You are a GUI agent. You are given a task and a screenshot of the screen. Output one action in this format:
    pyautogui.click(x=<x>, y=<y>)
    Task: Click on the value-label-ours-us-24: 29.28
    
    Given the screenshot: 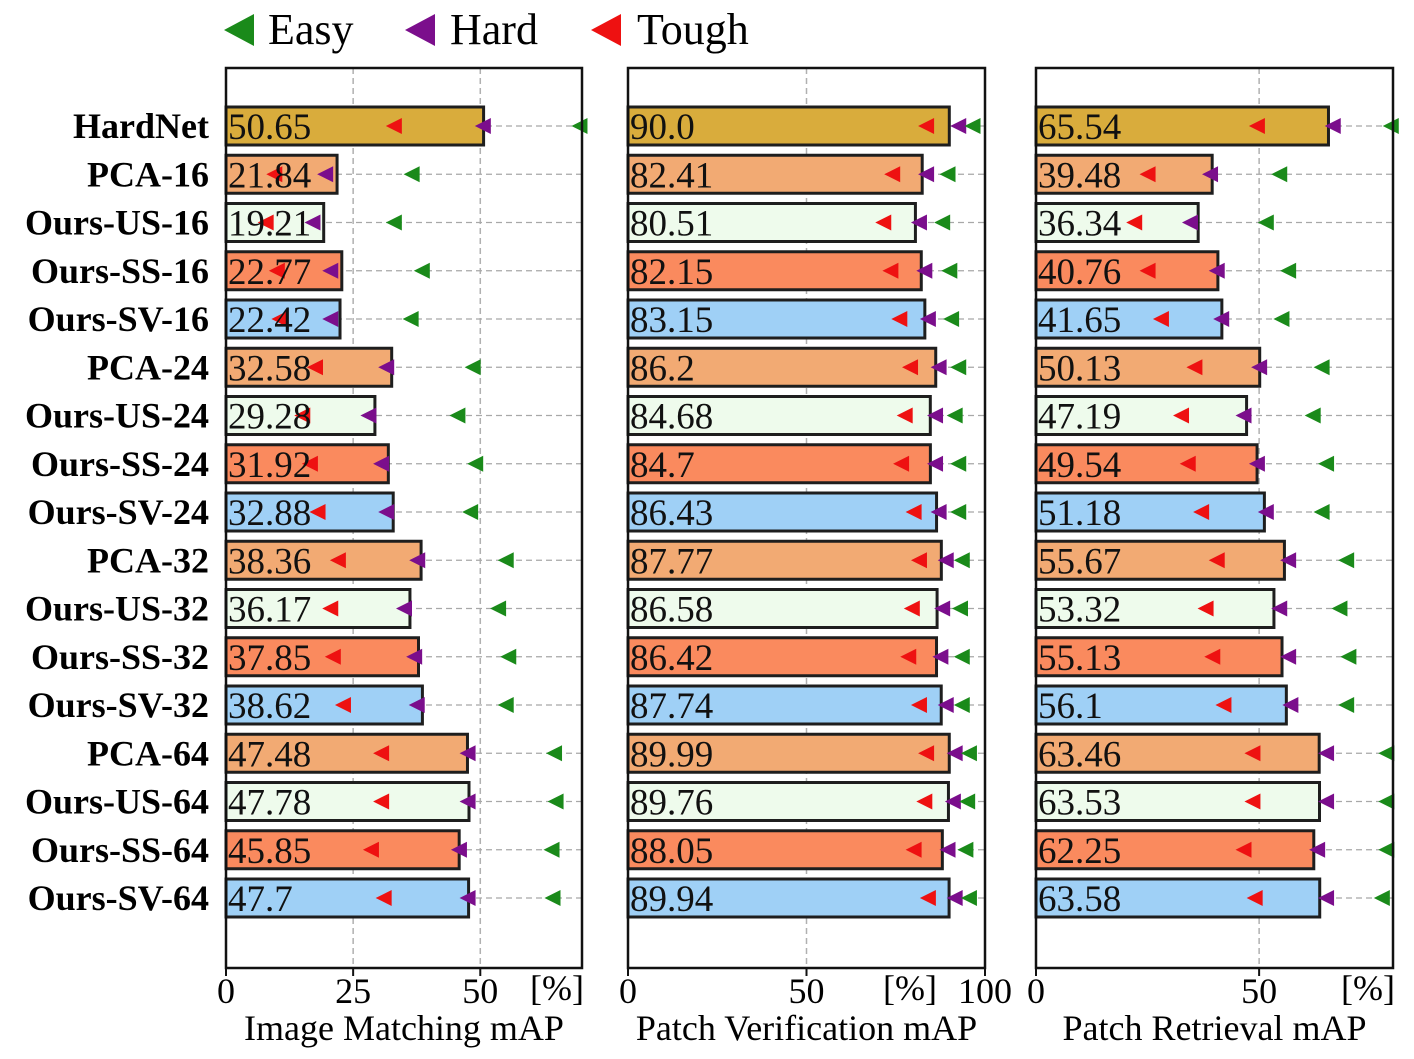 What is the action you would take?
    pyautogui.click(x=269, y=417)
    